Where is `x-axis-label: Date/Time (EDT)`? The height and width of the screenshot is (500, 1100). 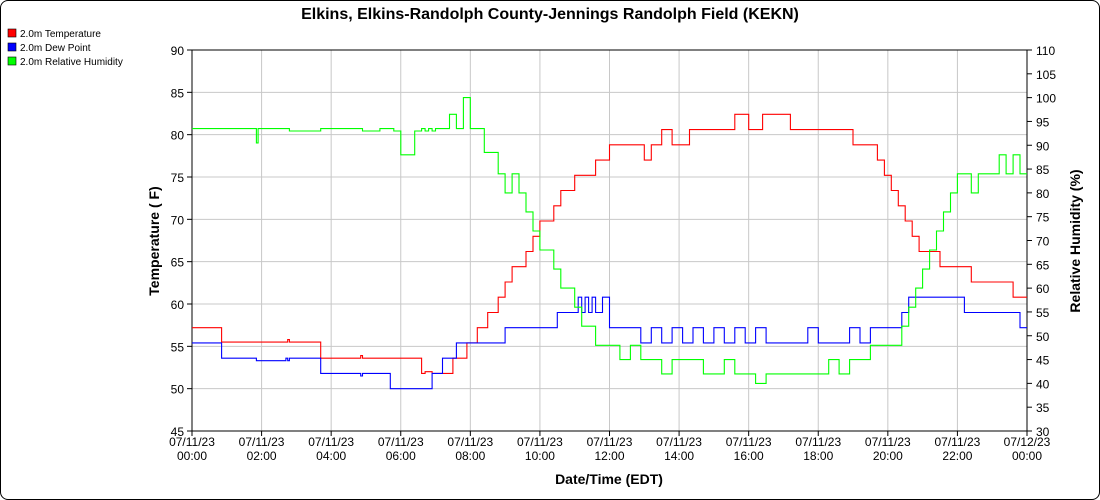 x-axis-label: Date/Time (EDT) is located at coordinates (609, 479).